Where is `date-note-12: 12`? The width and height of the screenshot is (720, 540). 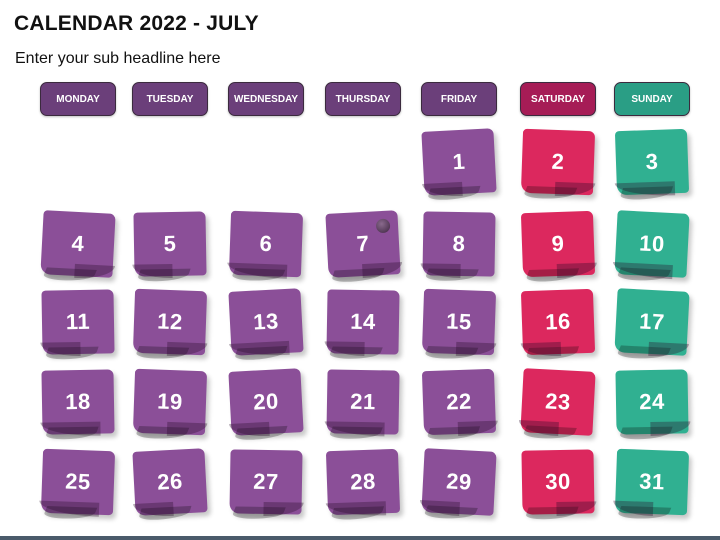 date-note-12: 12 is located at coordinates (170, 323).